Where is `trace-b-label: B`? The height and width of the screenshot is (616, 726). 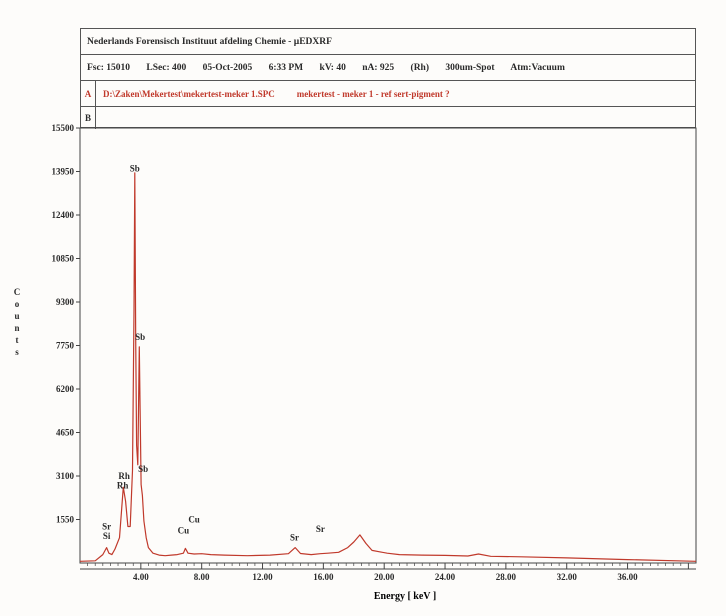 trace-b-label: B is located at coordinates (88, 118).